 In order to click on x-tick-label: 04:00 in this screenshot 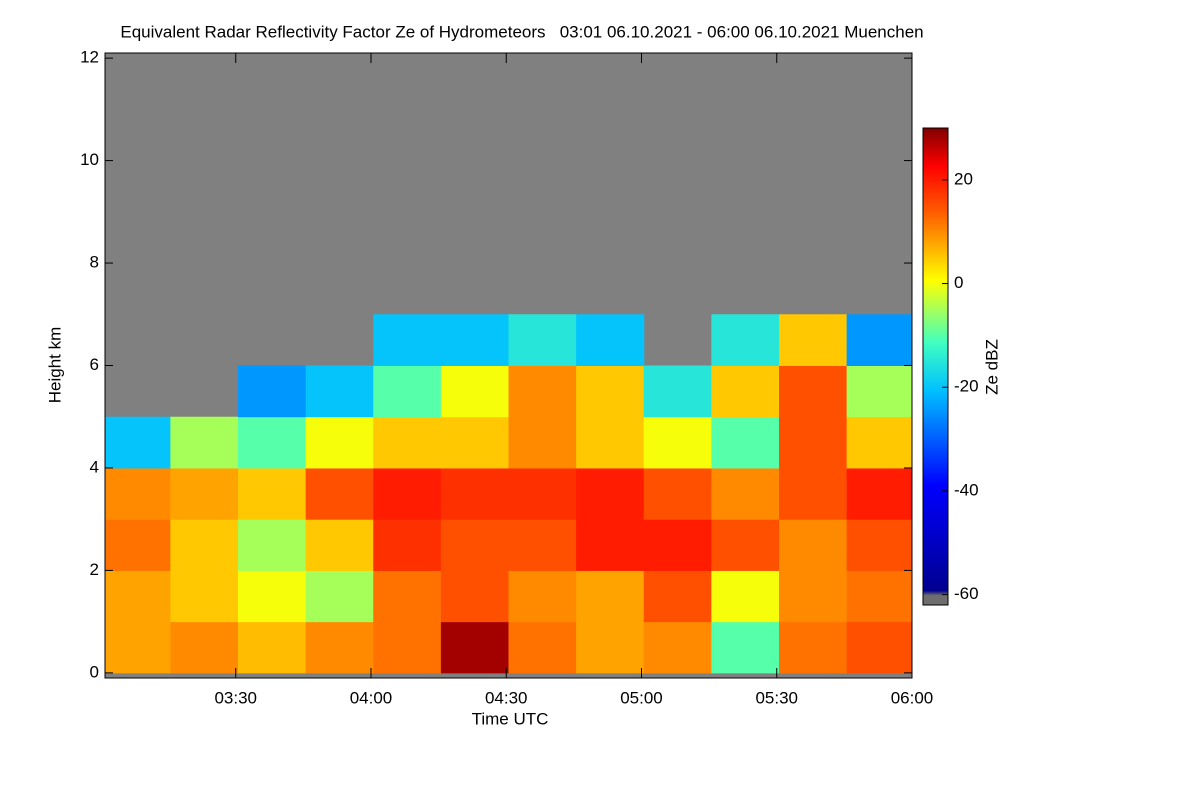, I will do `click(371, 697)`.